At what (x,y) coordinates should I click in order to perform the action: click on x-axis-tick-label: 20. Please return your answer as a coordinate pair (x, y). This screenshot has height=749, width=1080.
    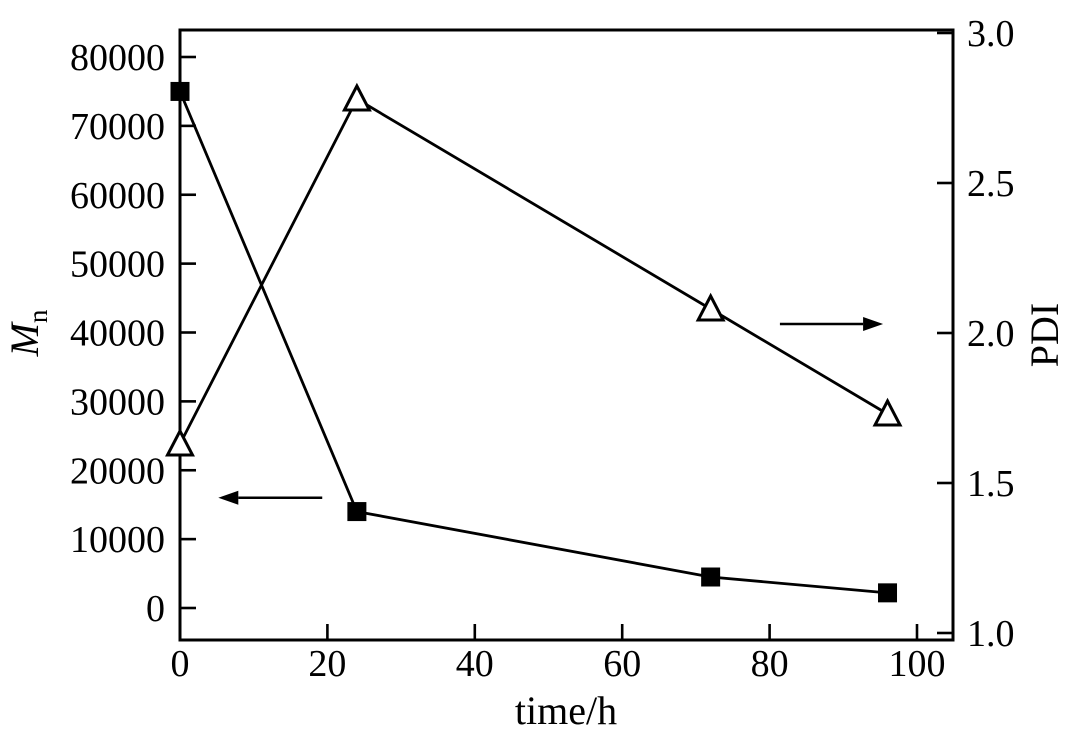
    Looking at the image, I should click on (327, 664).